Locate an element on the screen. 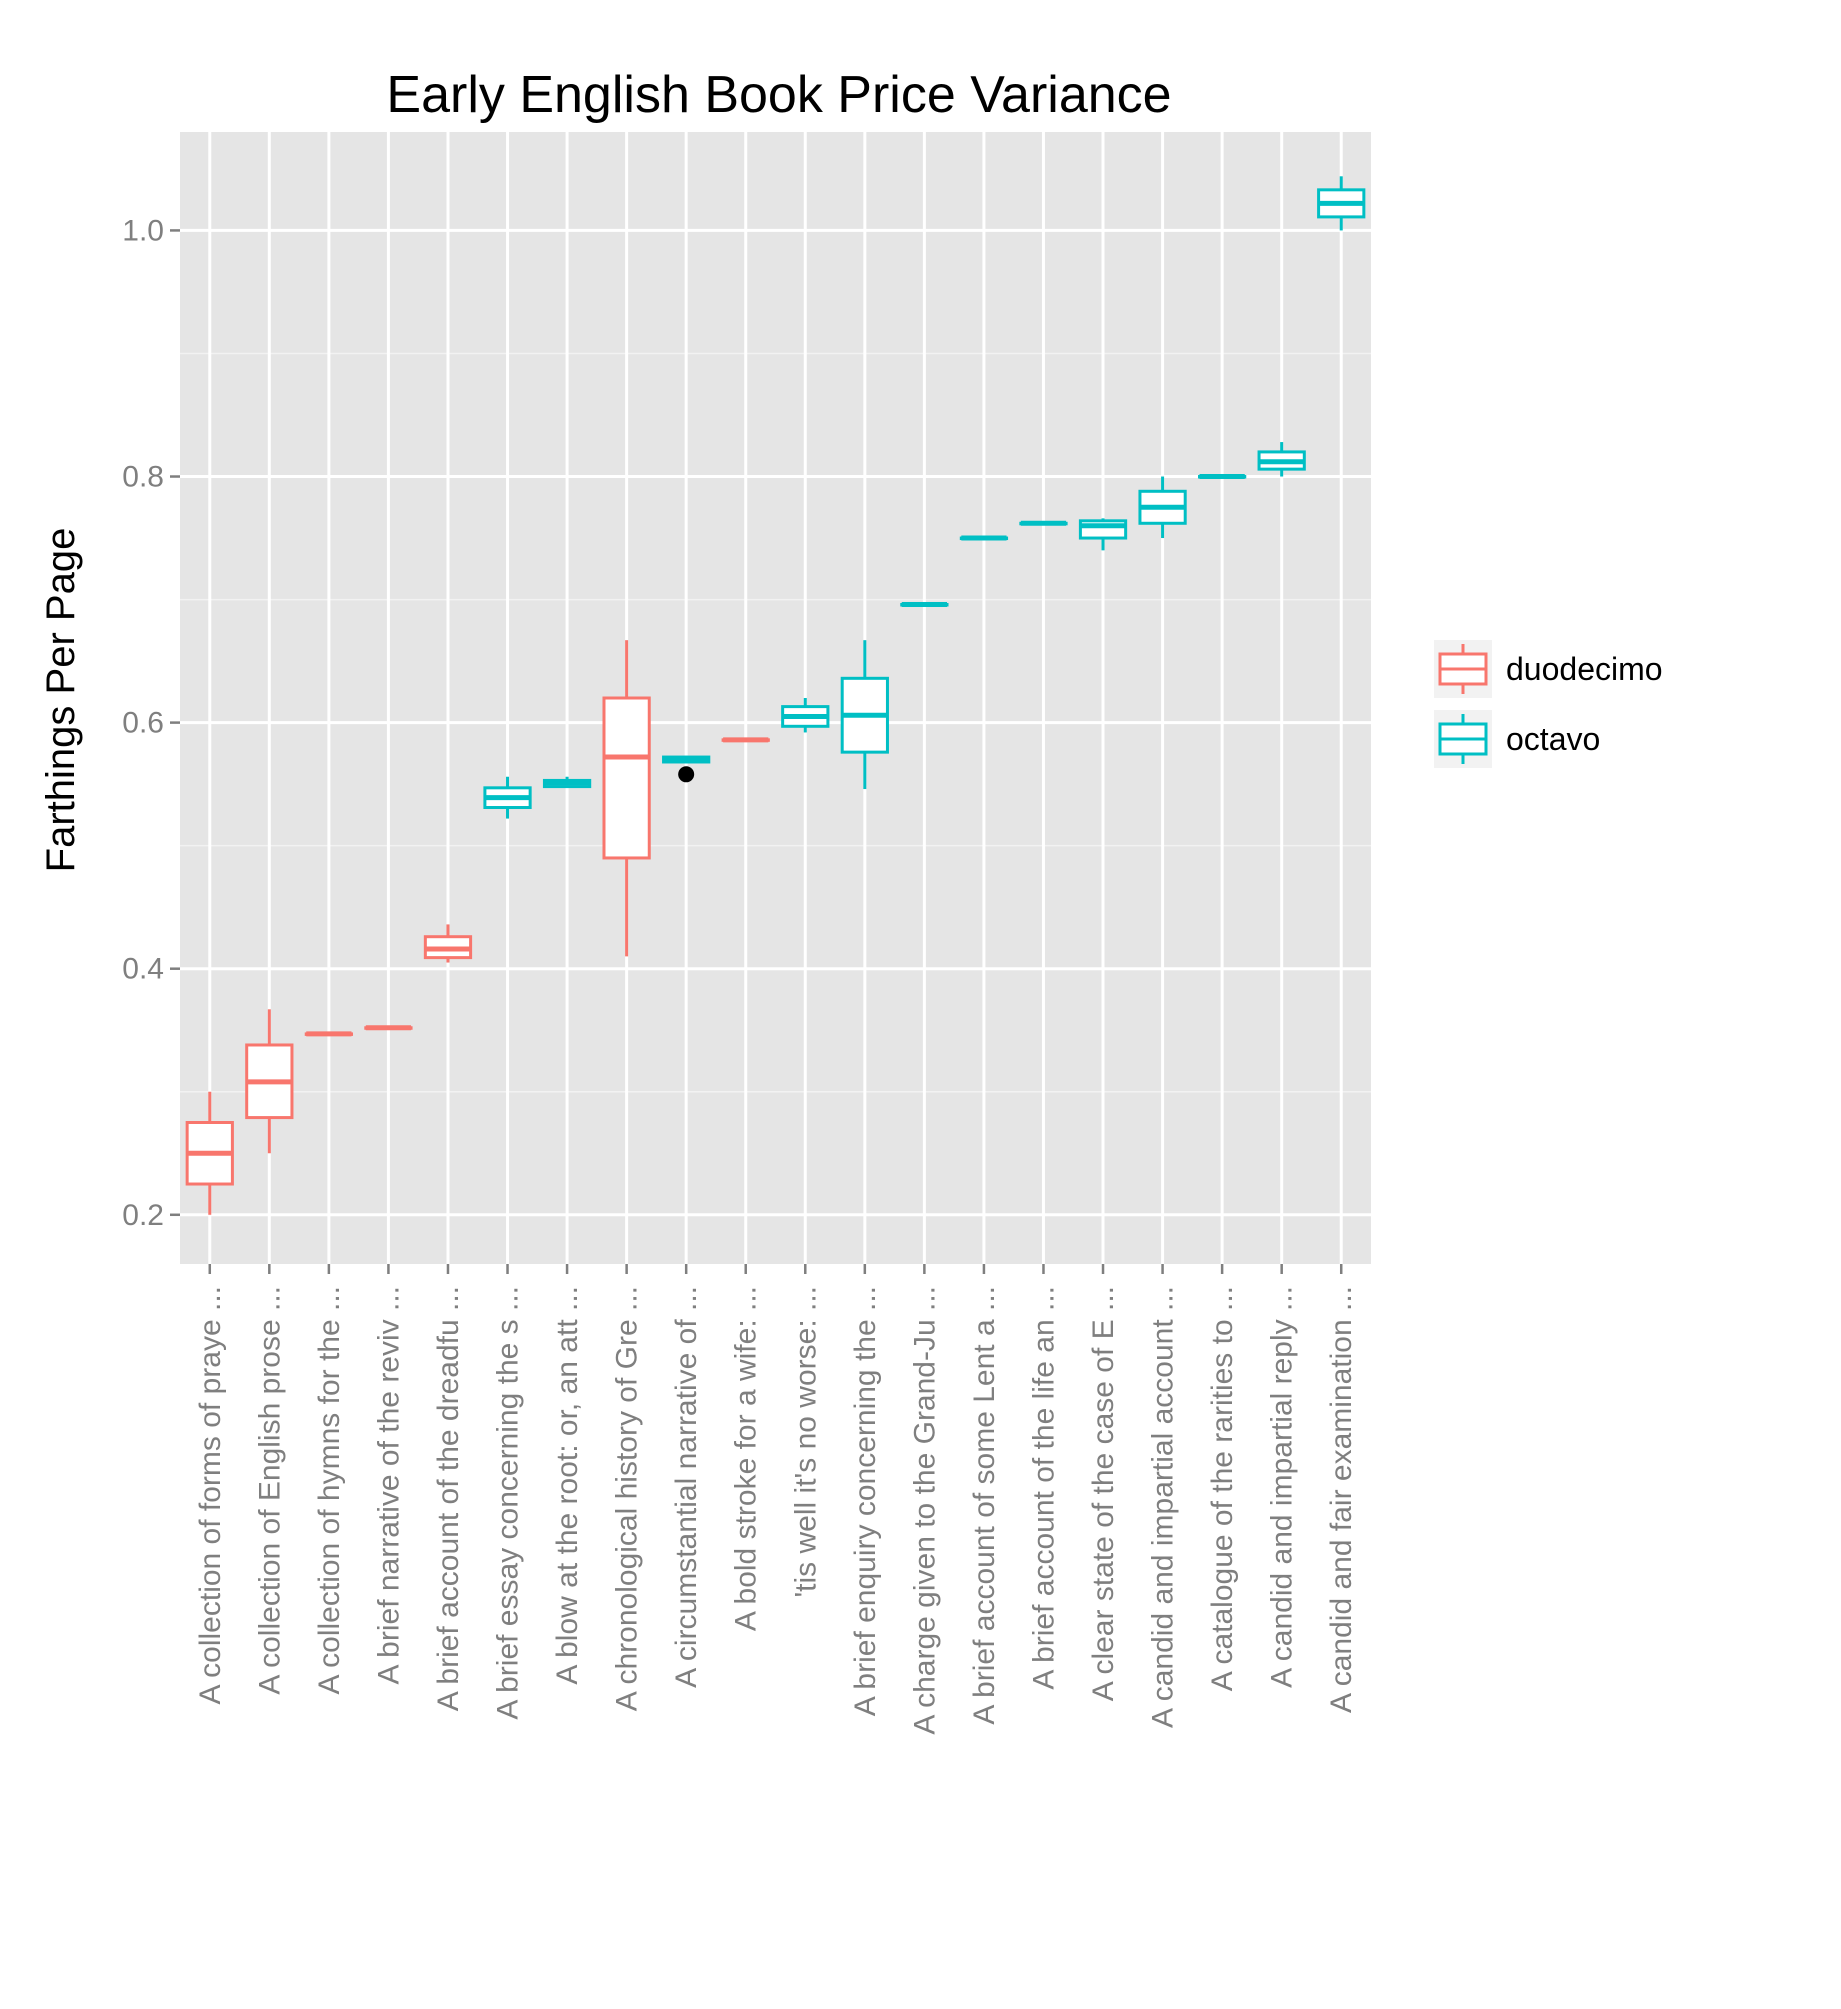  box-body is located at coordinates (626, 778).